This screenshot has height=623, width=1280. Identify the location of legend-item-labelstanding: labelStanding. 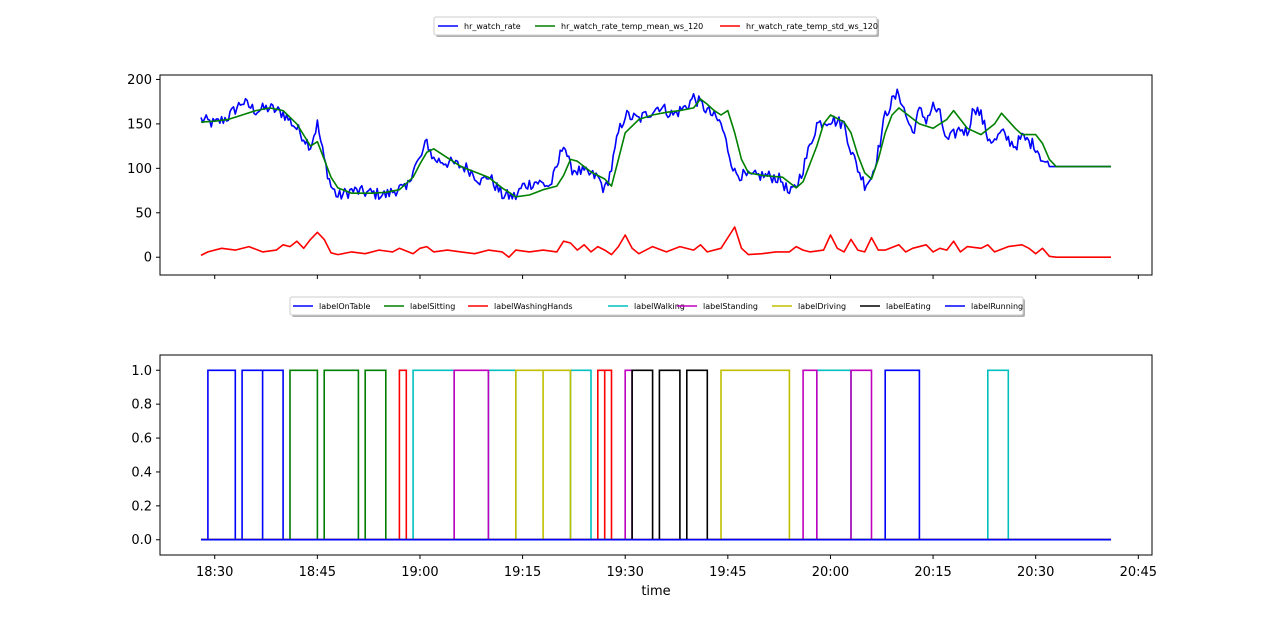
(717, 306).